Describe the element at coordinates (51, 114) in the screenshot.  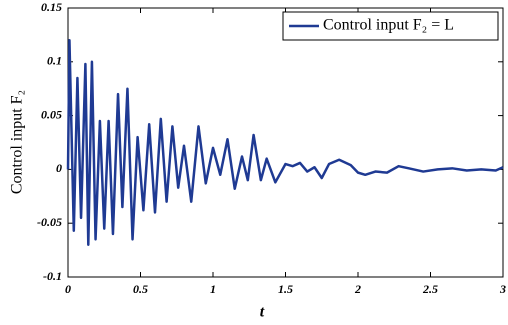
I see `y-tick-label: 0.05` at that location.